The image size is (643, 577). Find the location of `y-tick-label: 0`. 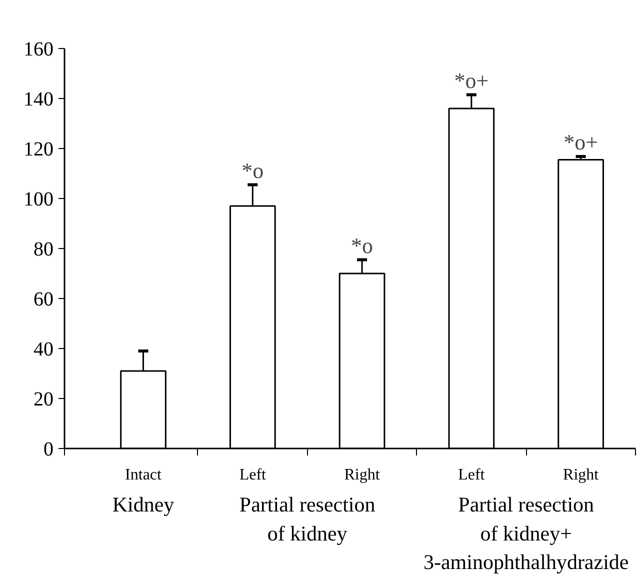

y-tick-label: 0 is located at coordinates (49, 449).